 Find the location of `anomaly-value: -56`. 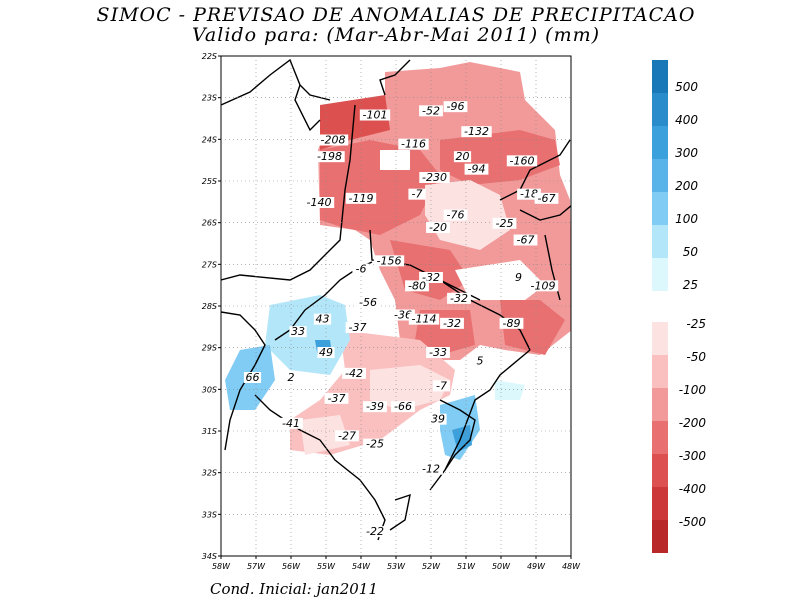

anomaly-value: -56 is located at coordinates (368, 302).